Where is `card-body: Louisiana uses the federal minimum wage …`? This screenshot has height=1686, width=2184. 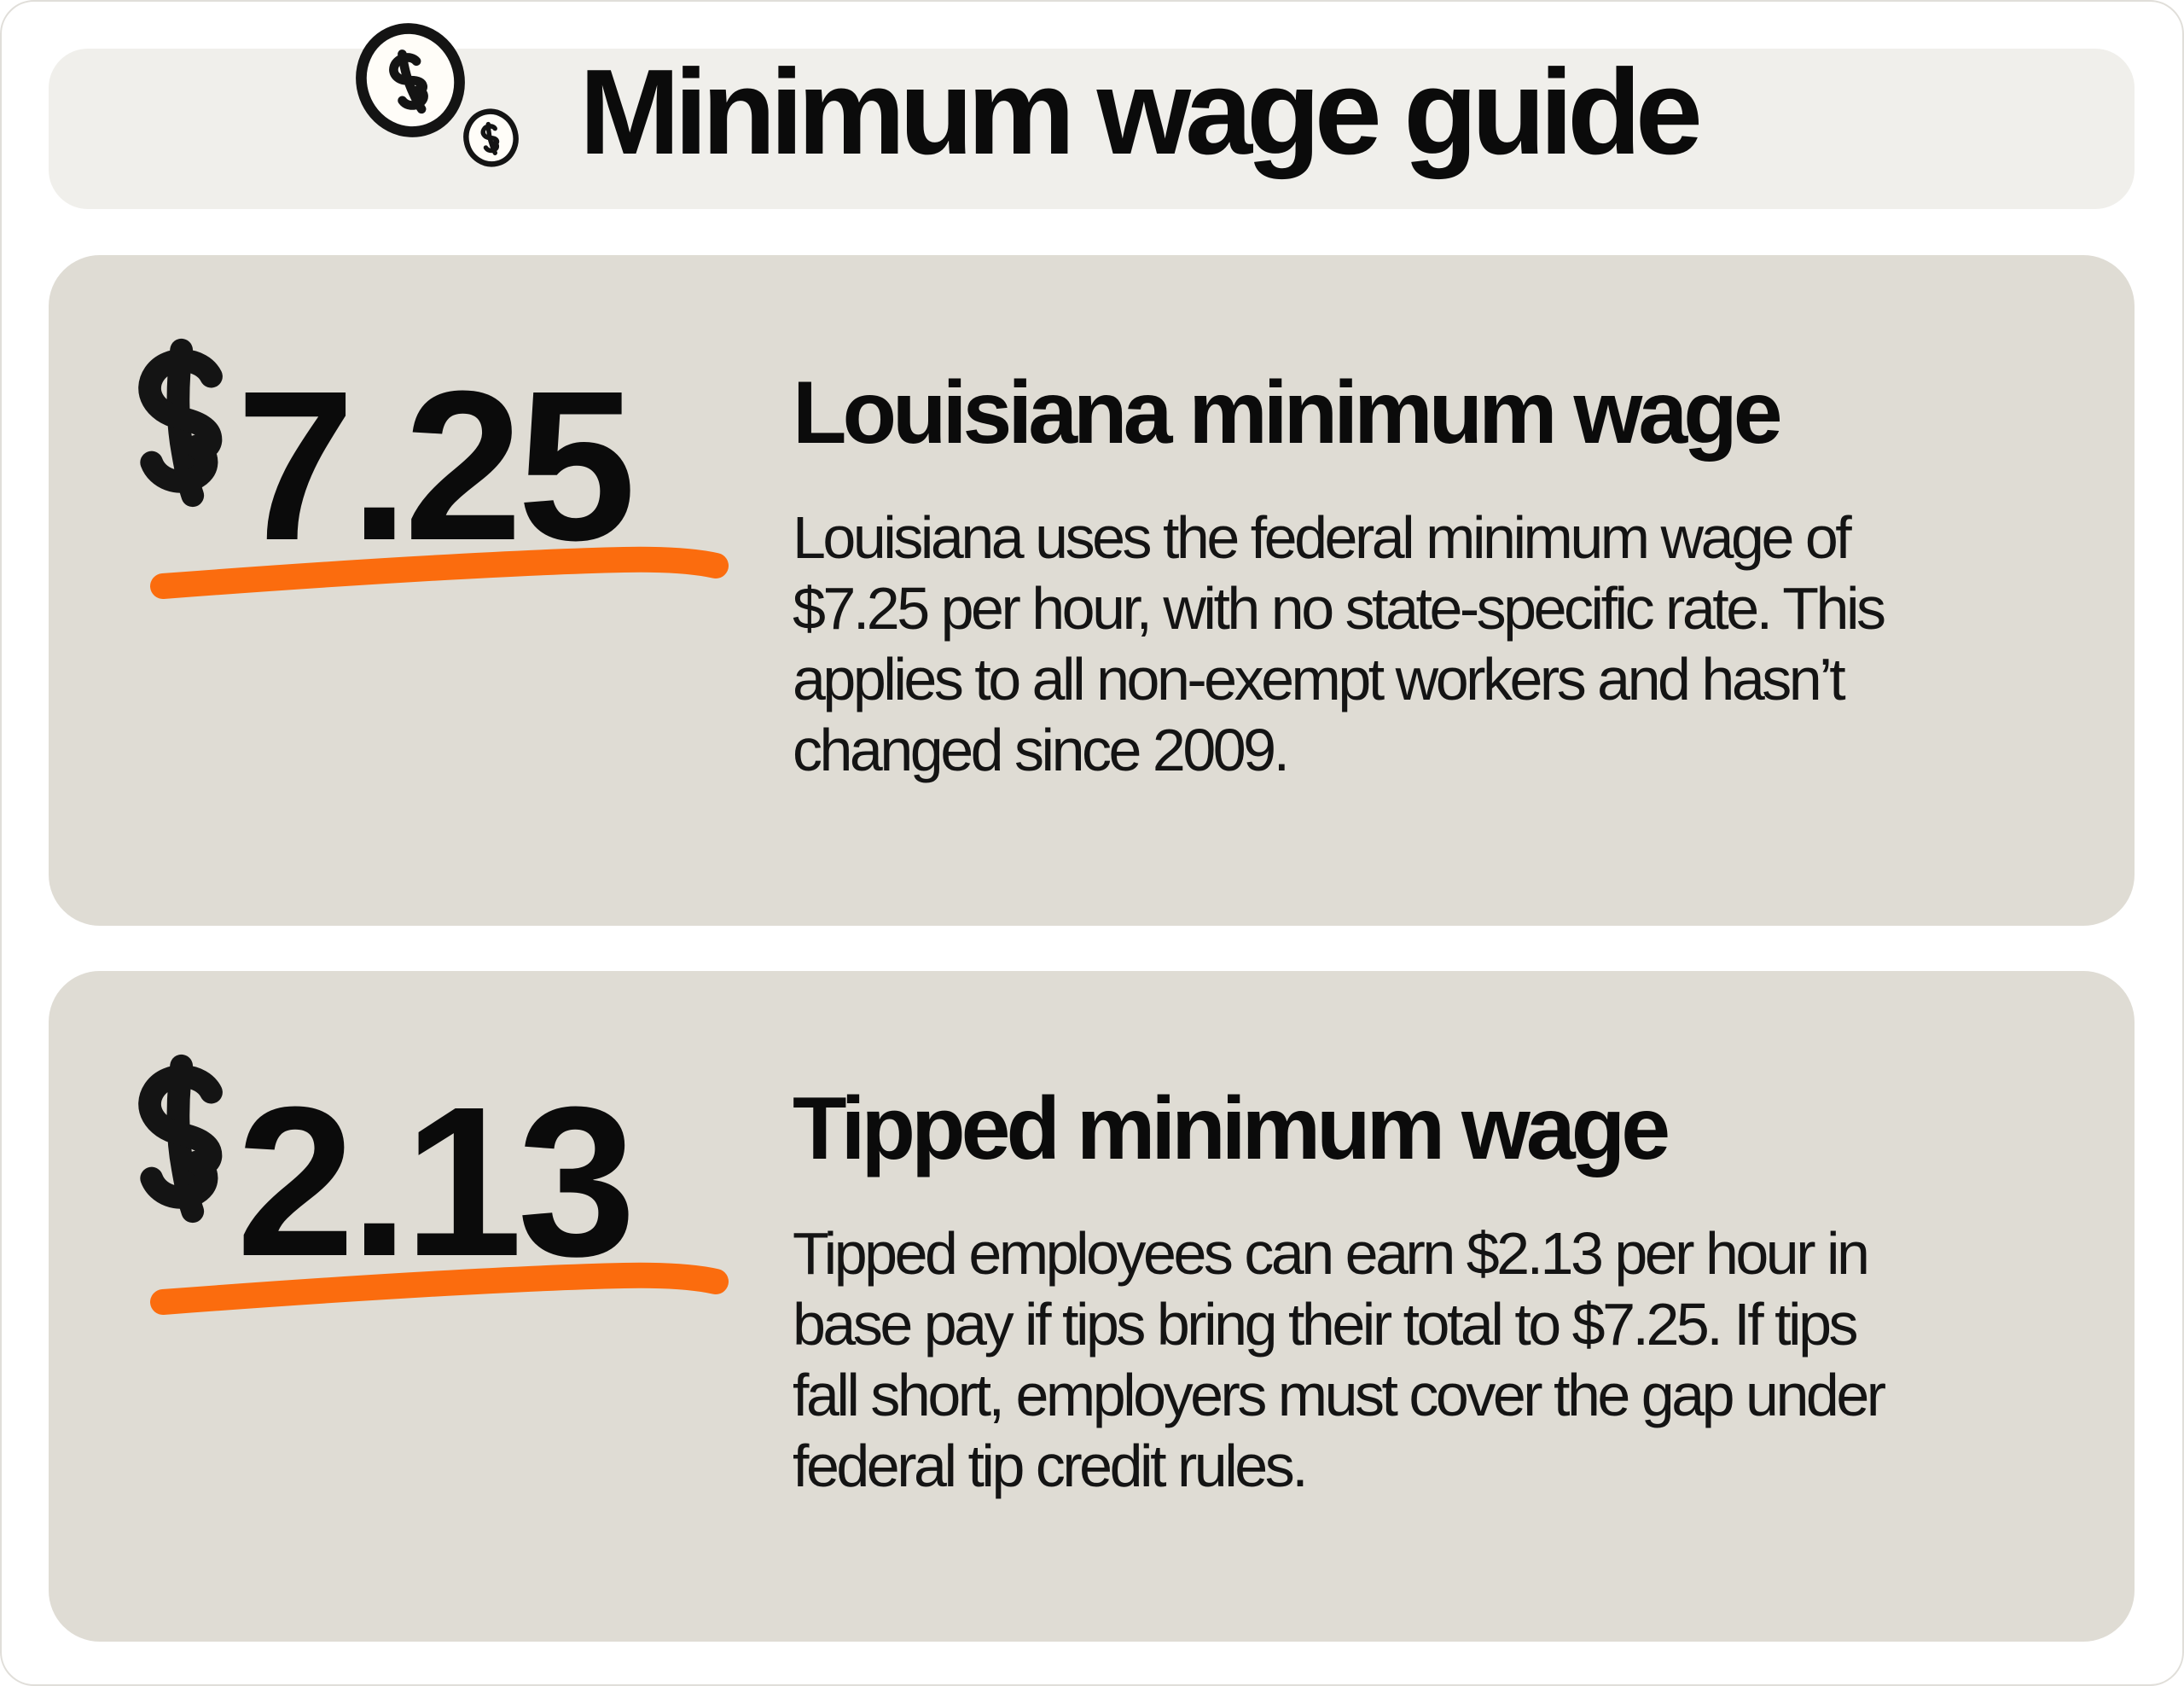 card-body: Louisiana uses the federal minimum wage … is located at coordinates (1458, 645).